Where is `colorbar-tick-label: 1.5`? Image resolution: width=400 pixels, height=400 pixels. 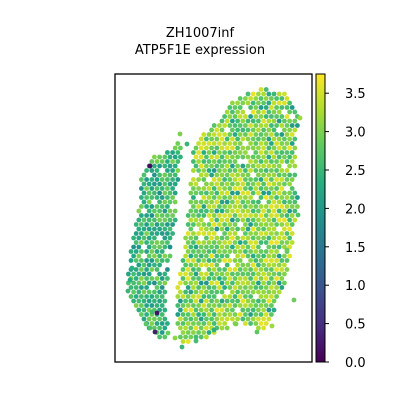
colorbar-tick-label: 1.5 is located at coordinates (355, 248).